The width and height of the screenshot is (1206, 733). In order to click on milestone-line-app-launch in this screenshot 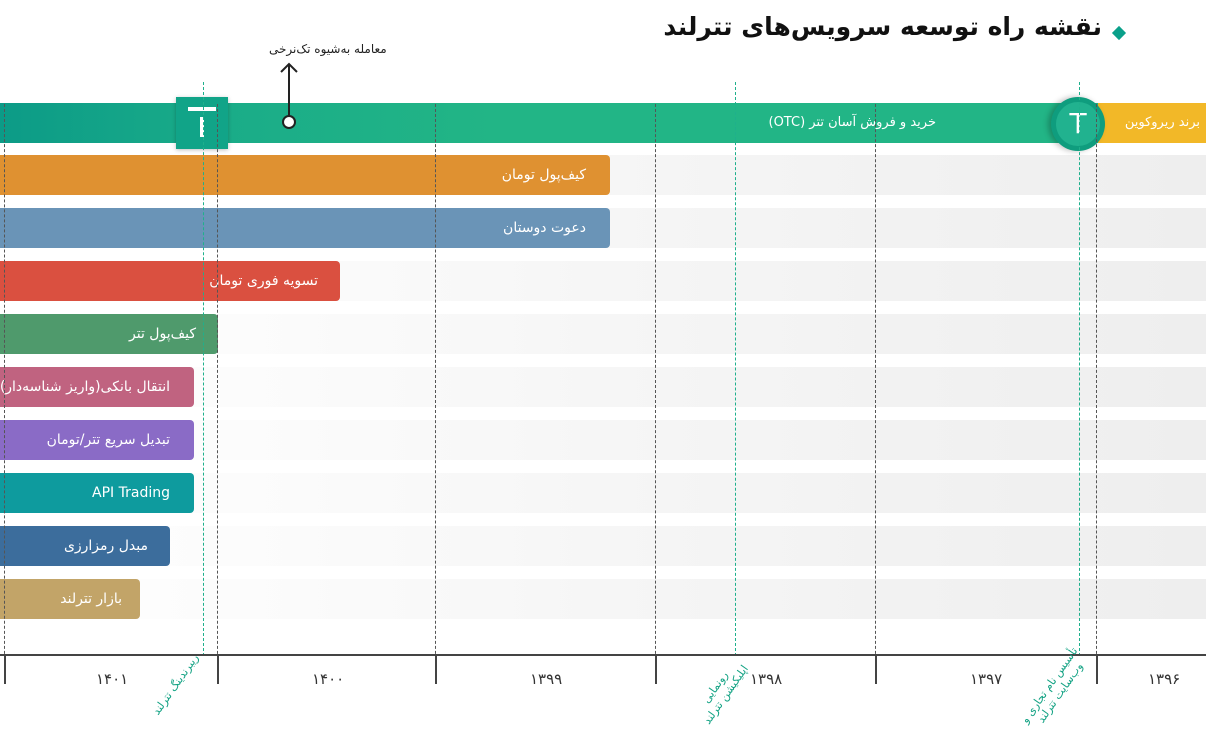, I will do `click(735, 369)`.